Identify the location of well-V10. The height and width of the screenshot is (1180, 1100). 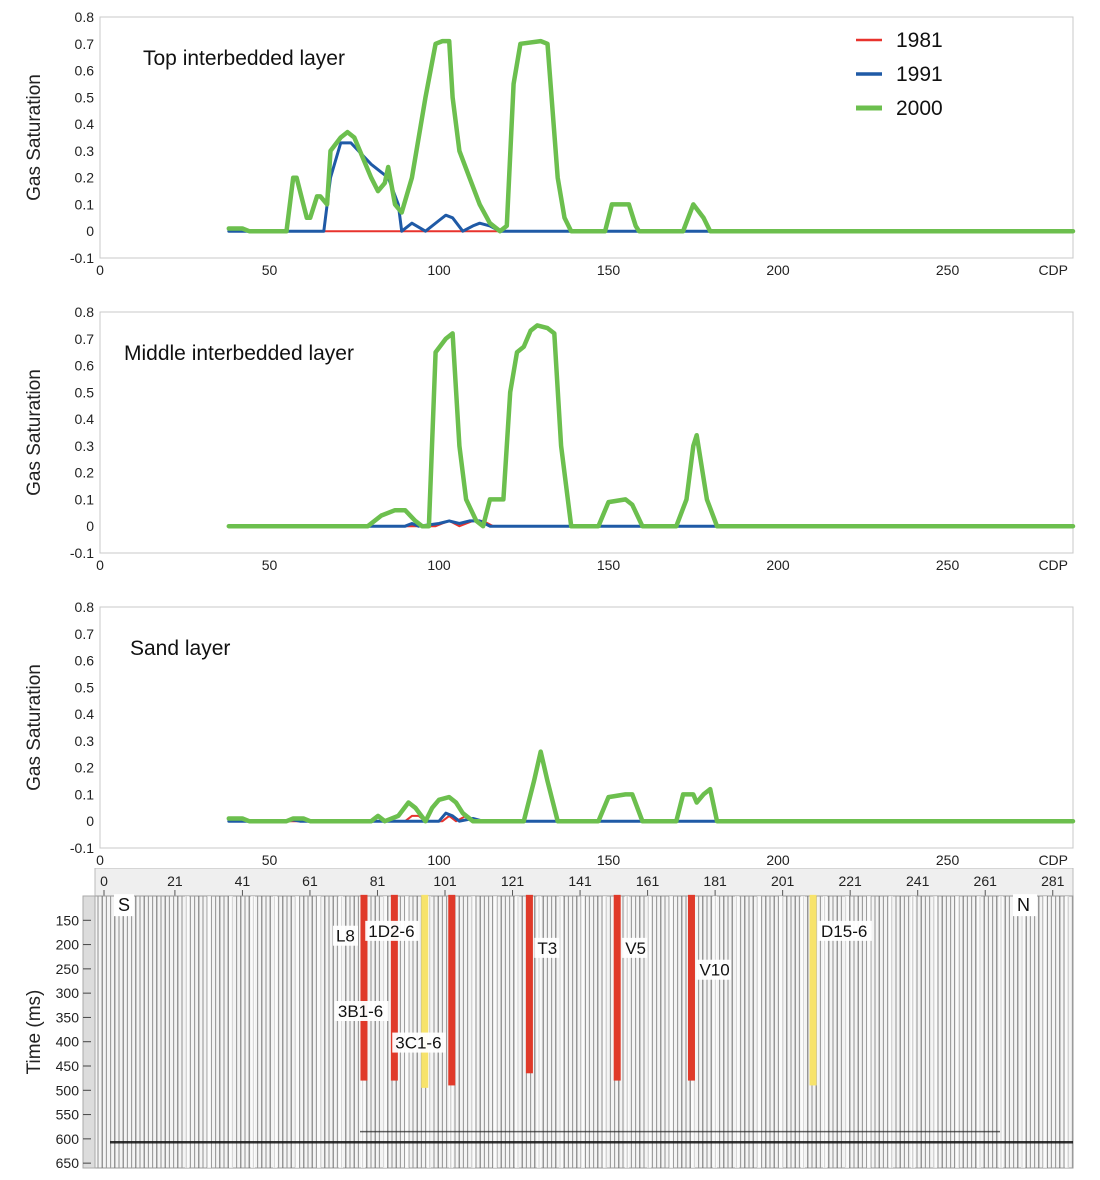
(691, 987).